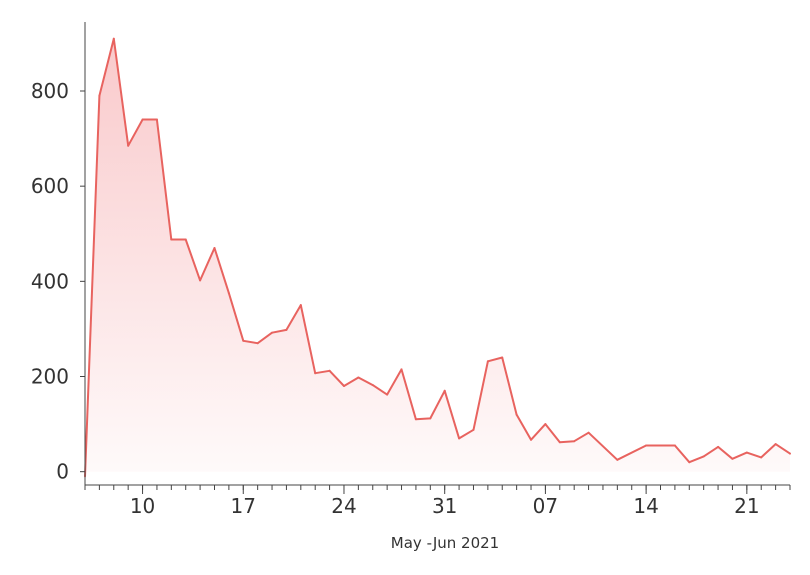 The width and height of the screenshot is (810, 575). I want to click on x-tick-label: 10, so click(142, 506).